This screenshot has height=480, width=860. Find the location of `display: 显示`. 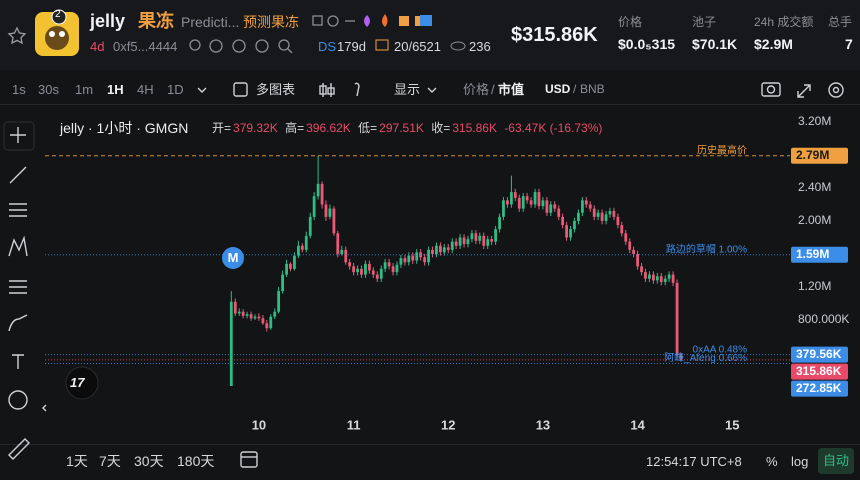

display: 显示 is located at coordinates (407, 89).